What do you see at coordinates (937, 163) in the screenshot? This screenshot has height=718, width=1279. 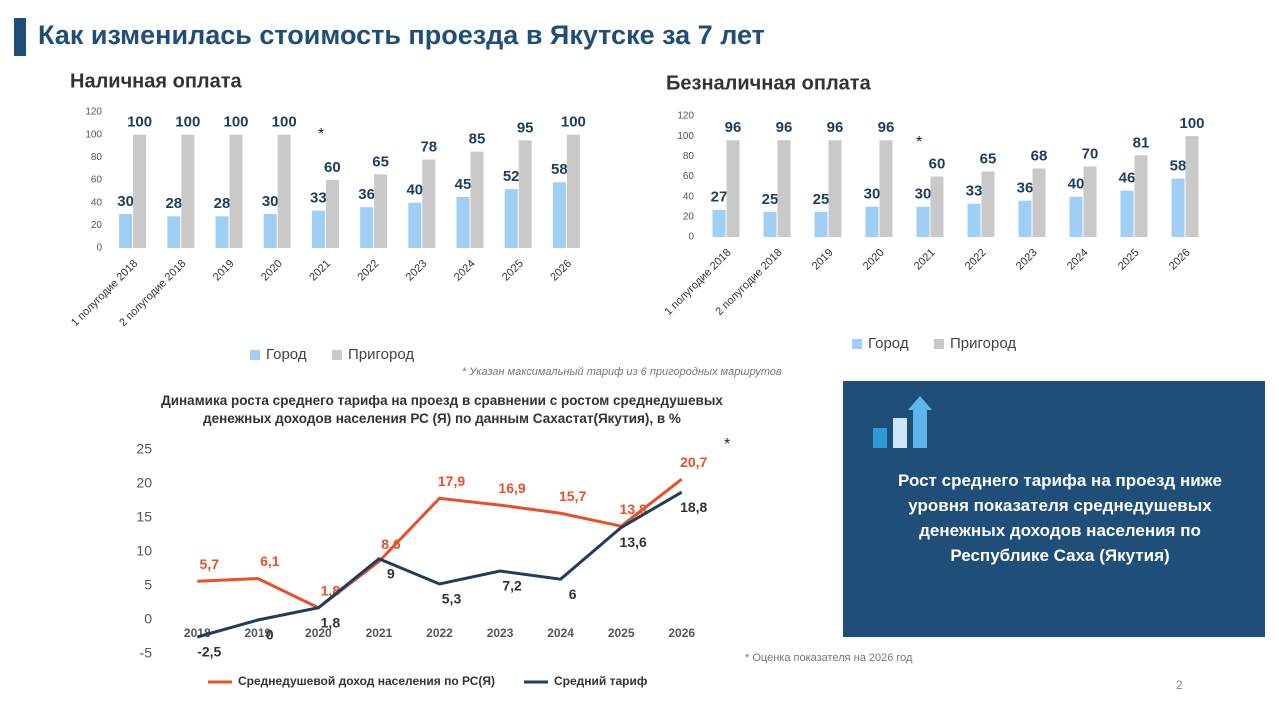 I see `value-label: 60` at bounding box center [937, 163].